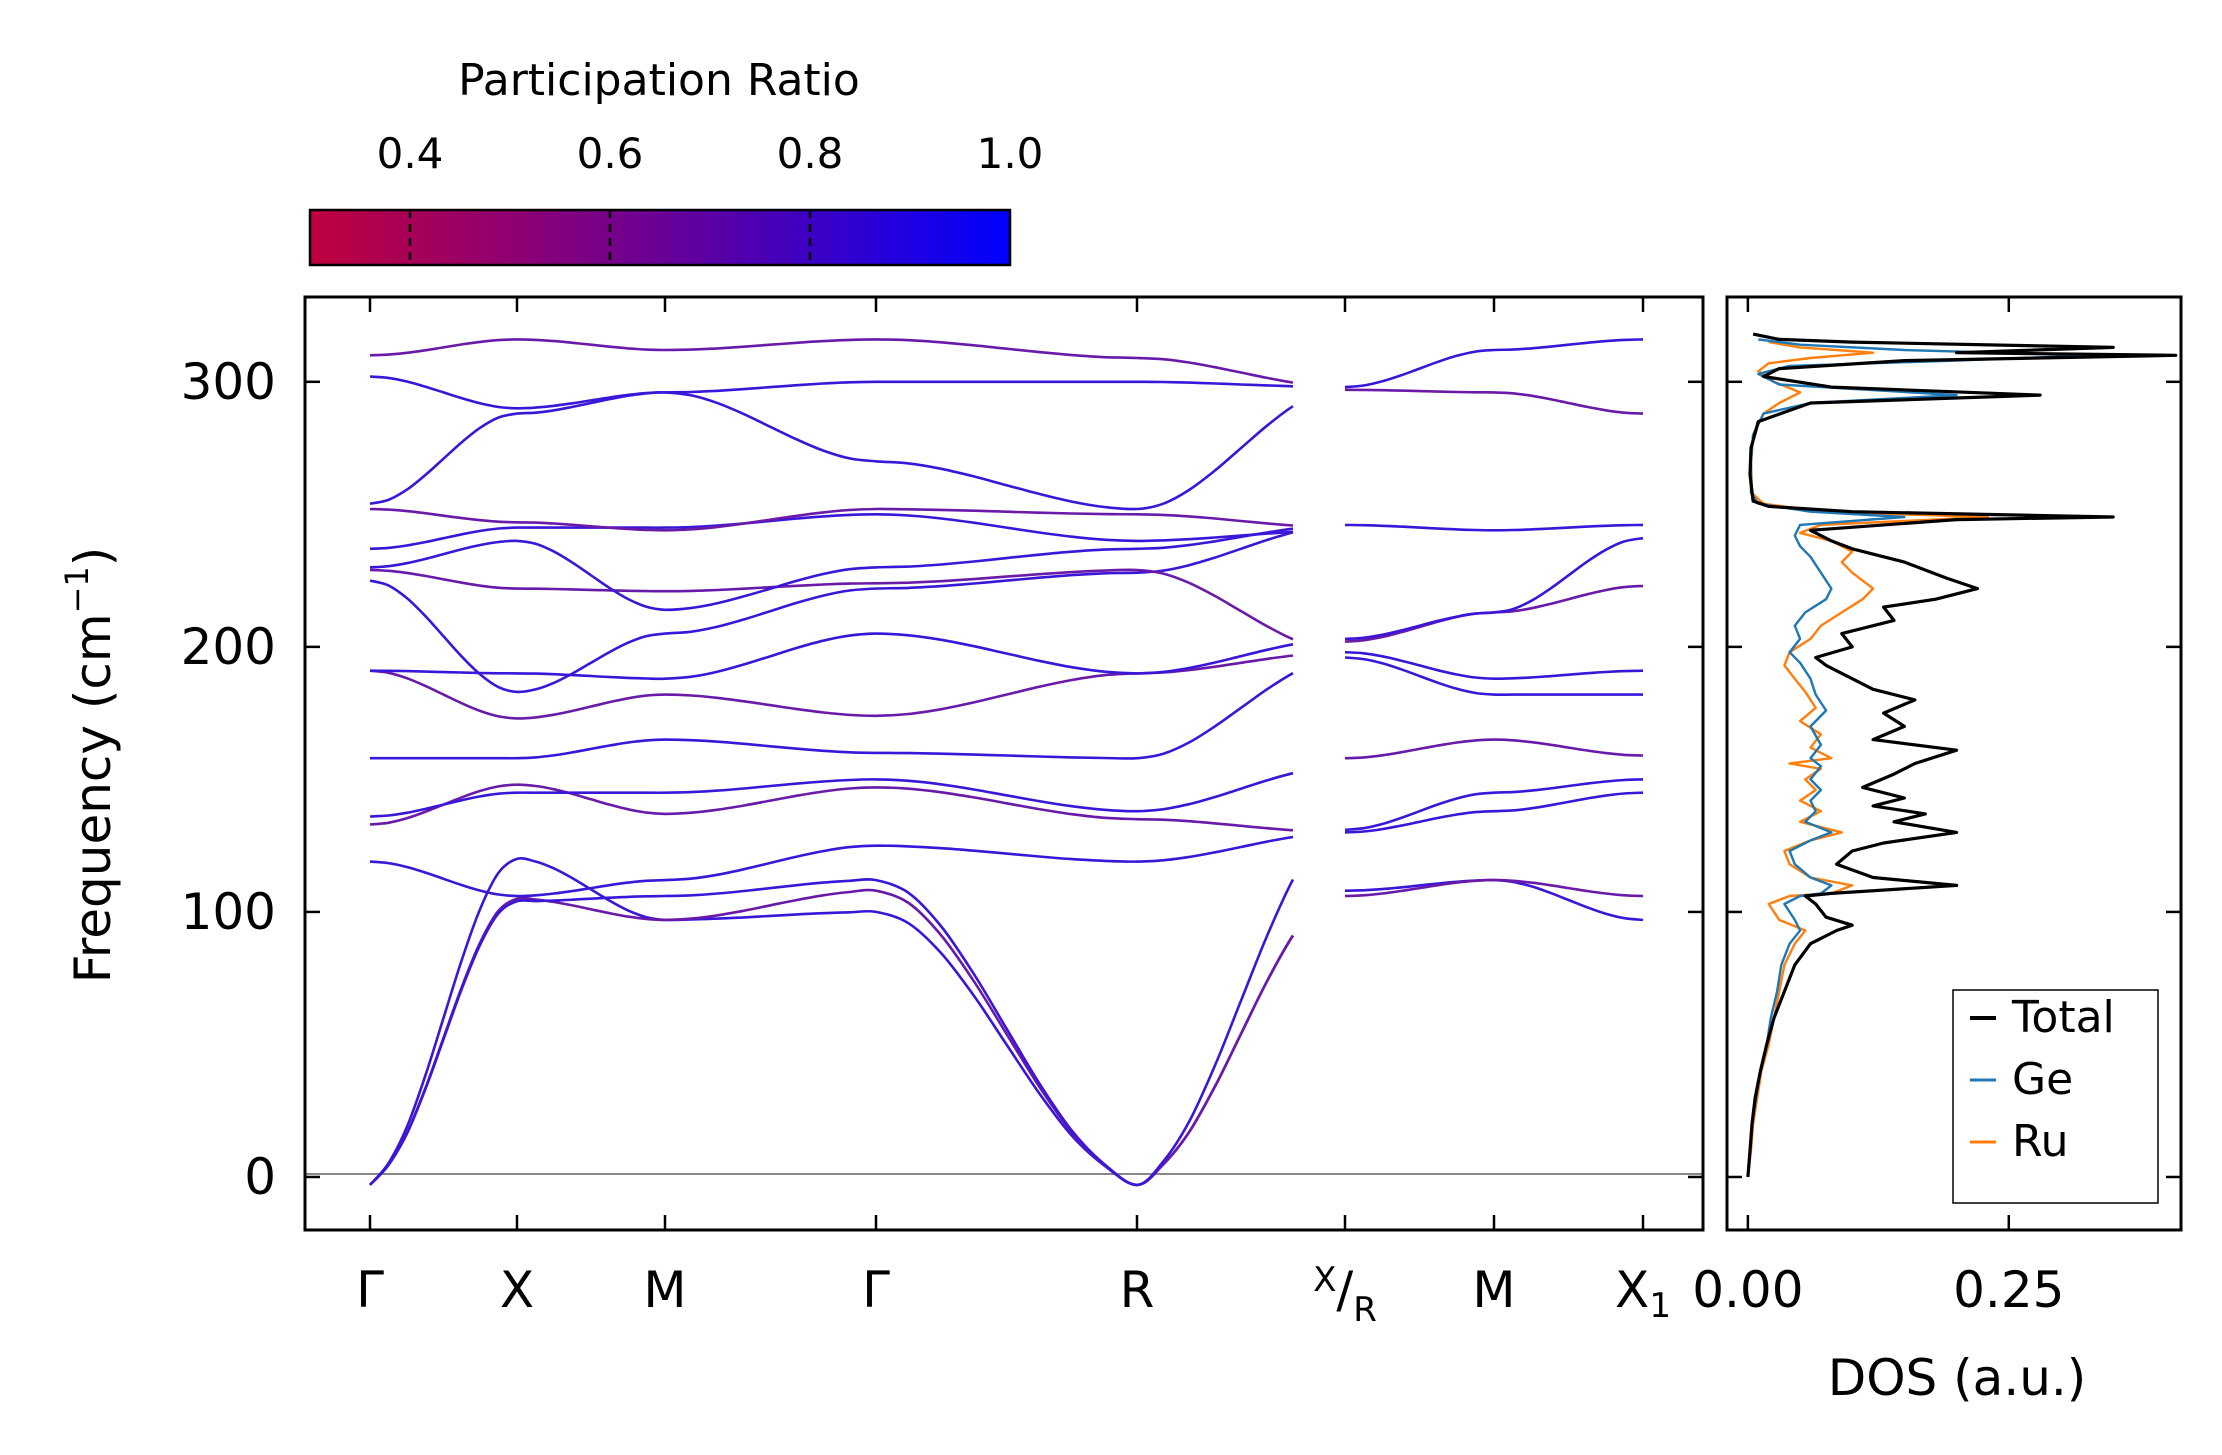  I want to click on kpoint-label-xr-top: X, so click(1324, 1280).